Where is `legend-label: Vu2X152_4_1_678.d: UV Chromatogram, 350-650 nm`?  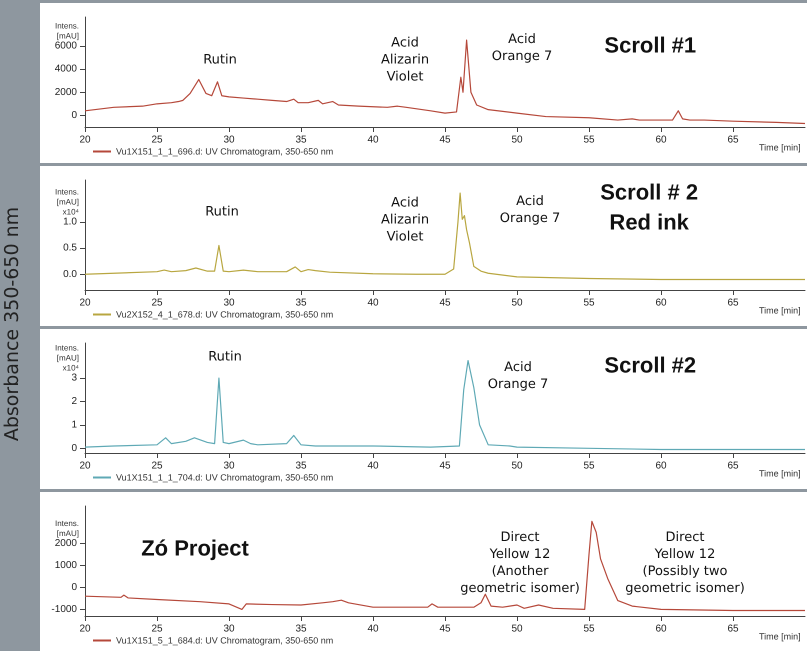 legend-label: Vu2X152_4_1_678.d: UV Chromatogram, 350-650 nm is located at coordinates (225, 315).